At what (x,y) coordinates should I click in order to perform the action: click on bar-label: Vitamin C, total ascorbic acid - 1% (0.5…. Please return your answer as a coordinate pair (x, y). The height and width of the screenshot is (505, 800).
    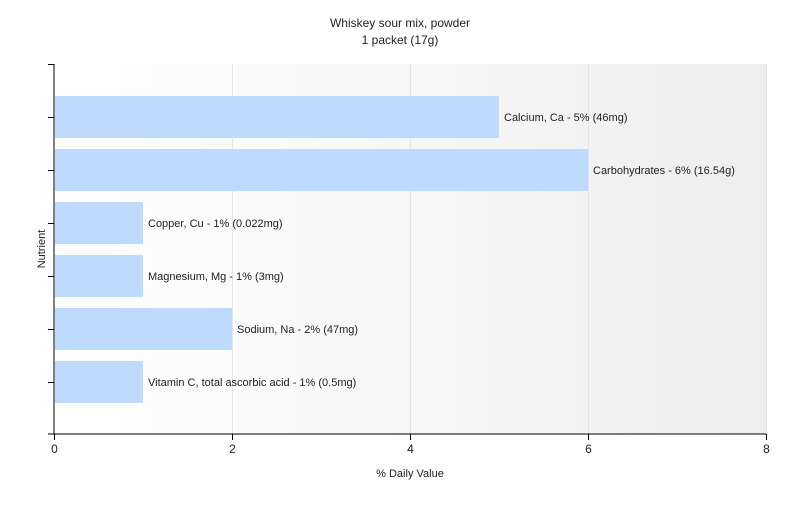
    Looking at the image, I should click on (252, 383).